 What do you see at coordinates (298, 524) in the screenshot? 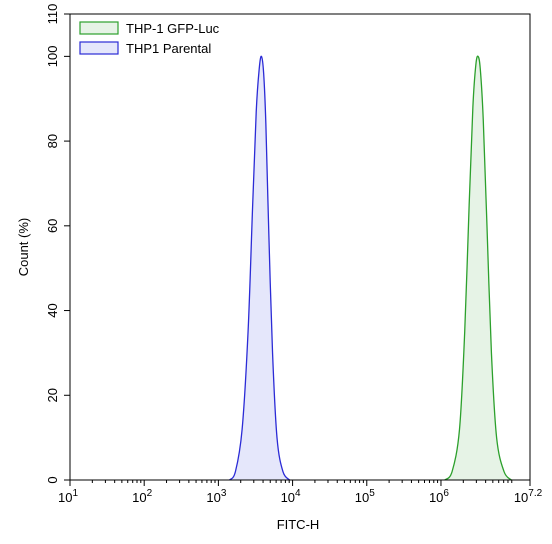
I see `x-axis-label: FITC-H` at bounding box center [298, 524].